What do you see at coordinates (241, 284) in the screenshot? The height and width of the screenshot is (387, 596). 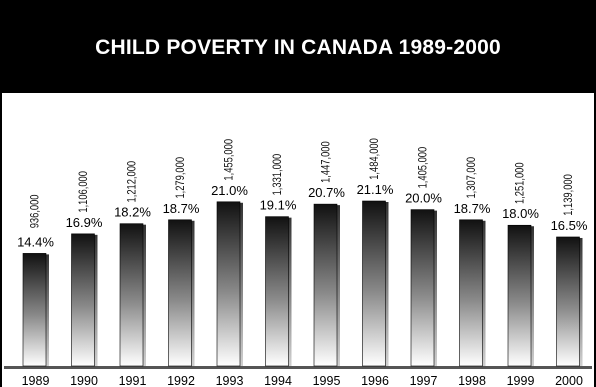 I see `bar-side-1993` at bounding box center [241, 284].